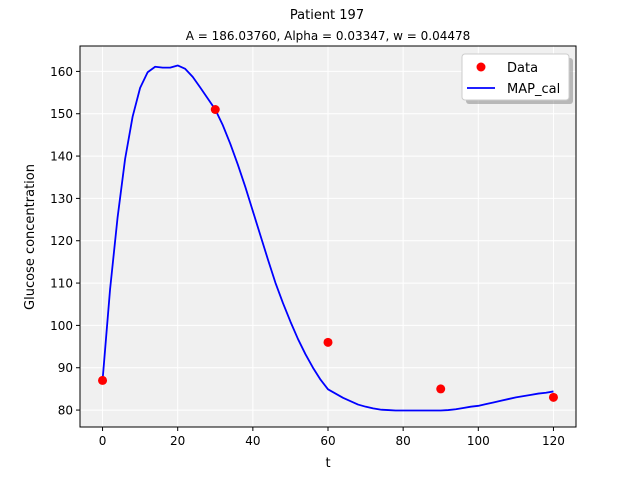  I want to click on x-tick-label: 0, so click(103, 441).